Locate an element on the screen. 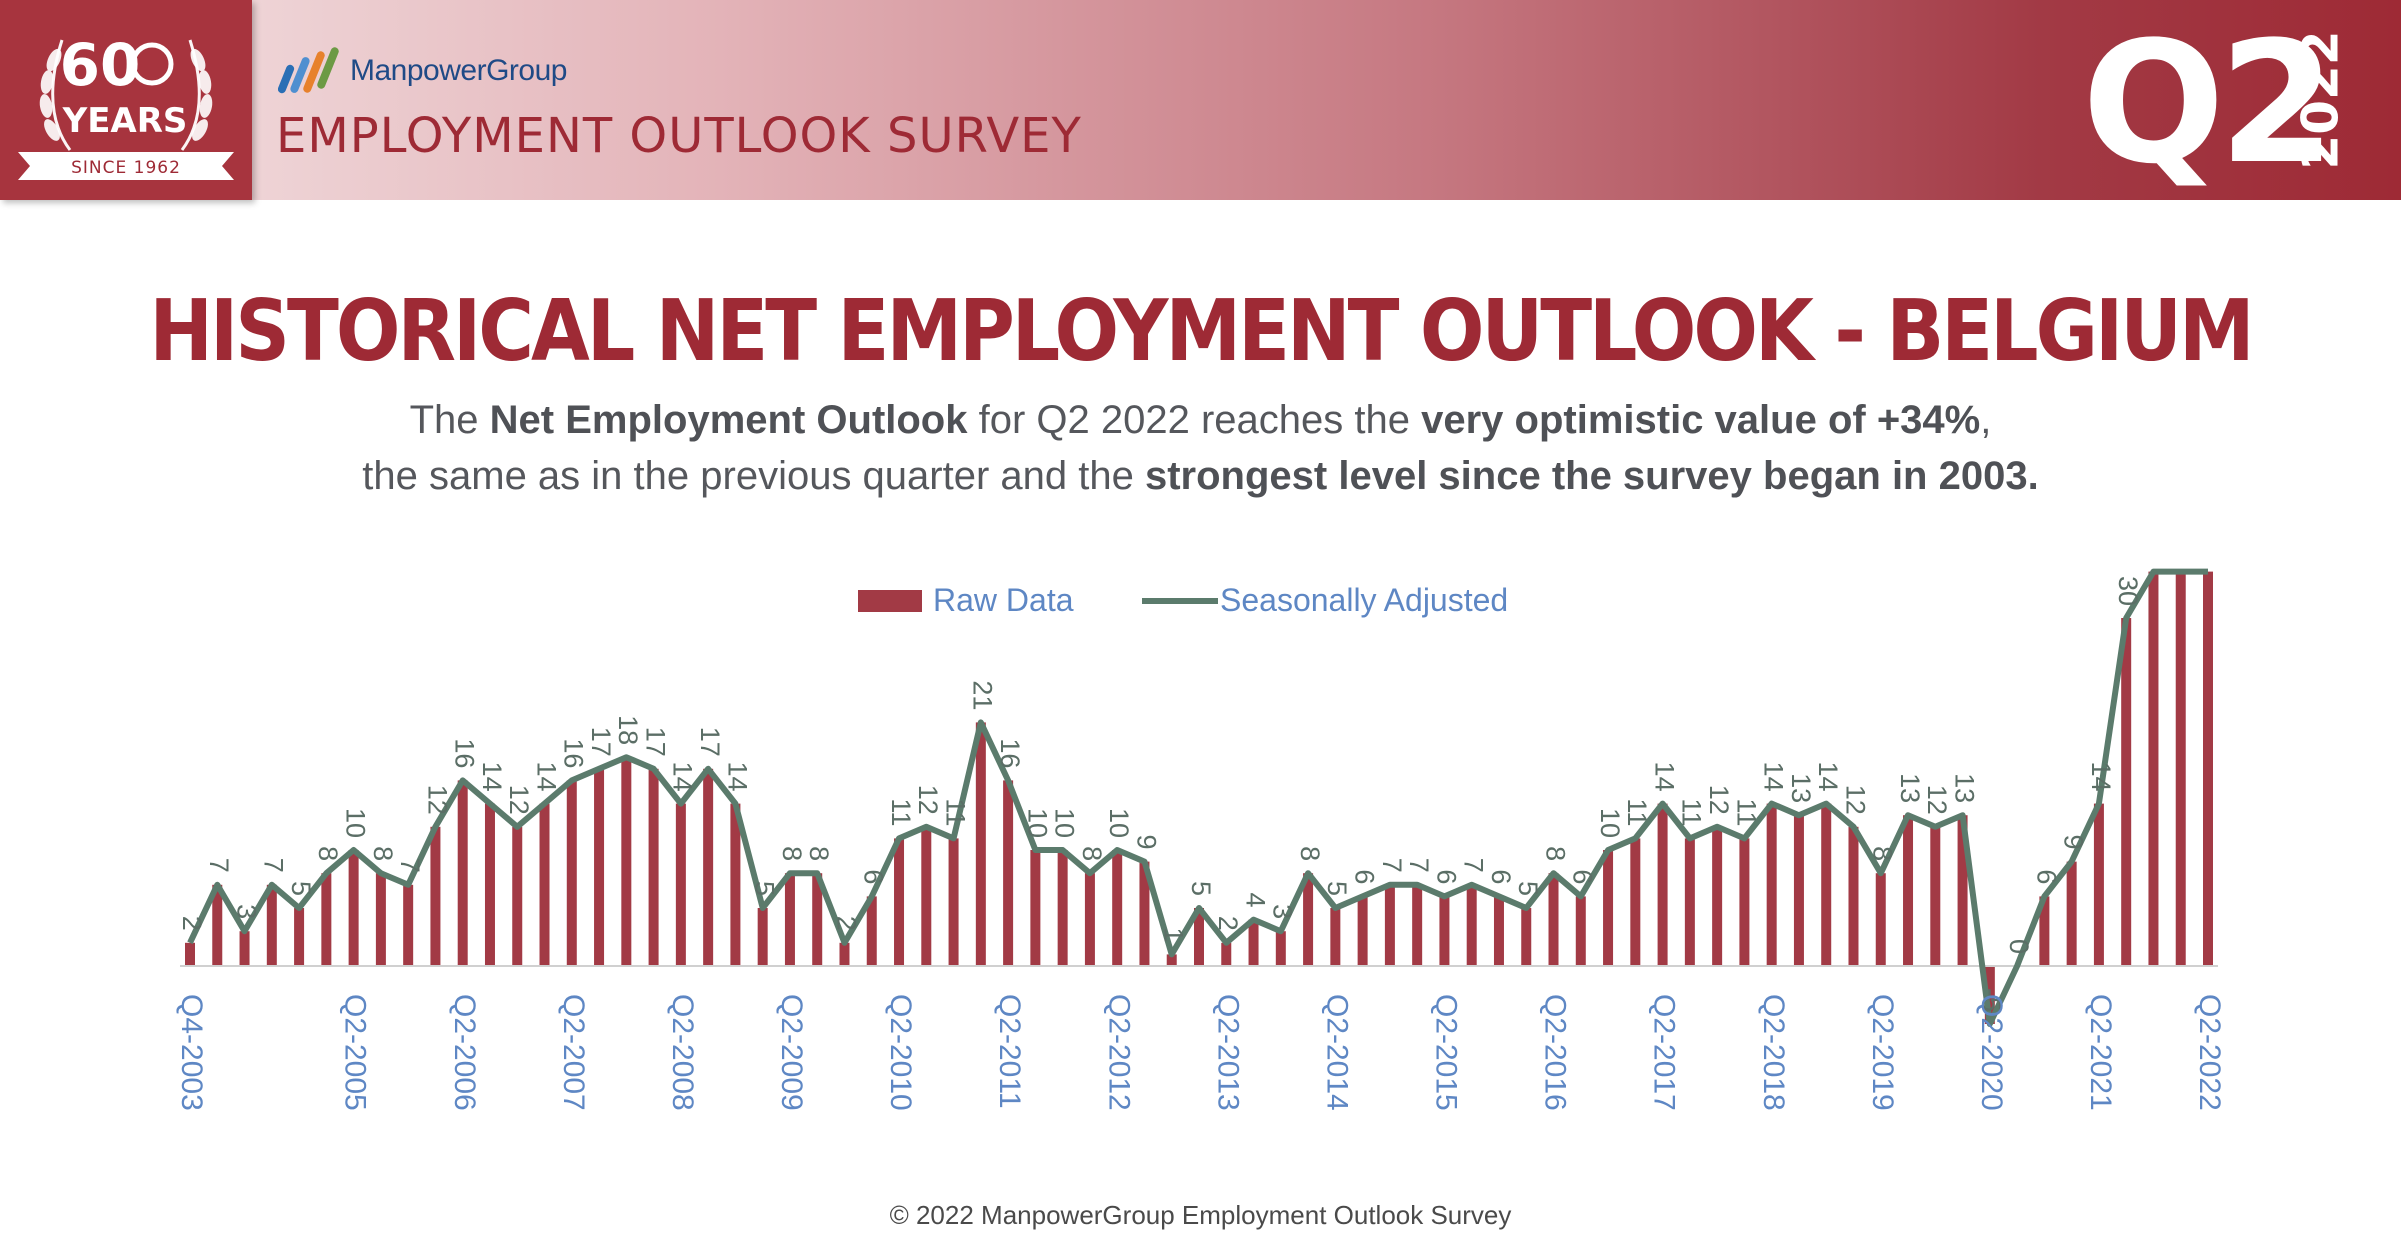  bar-Q1-2004 is located at coordinates (217, 925).